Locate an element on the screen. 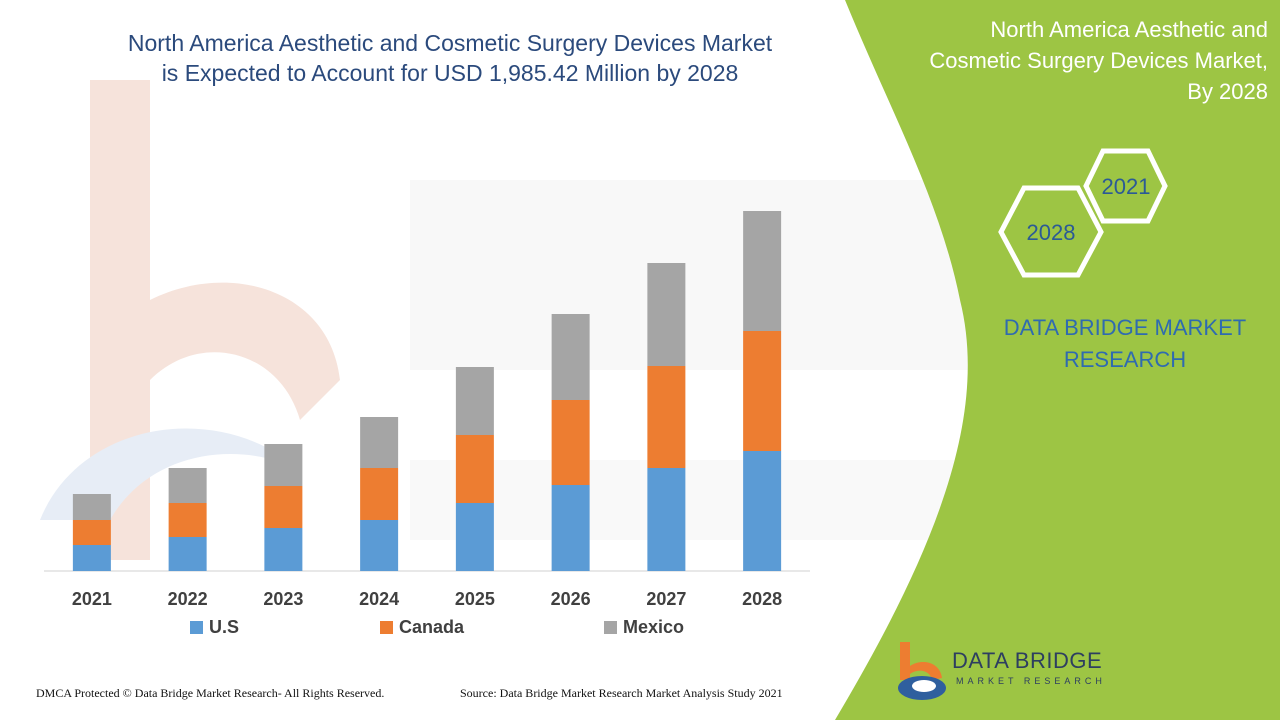  bar-2026-canada is located at coordinates (570, 442).